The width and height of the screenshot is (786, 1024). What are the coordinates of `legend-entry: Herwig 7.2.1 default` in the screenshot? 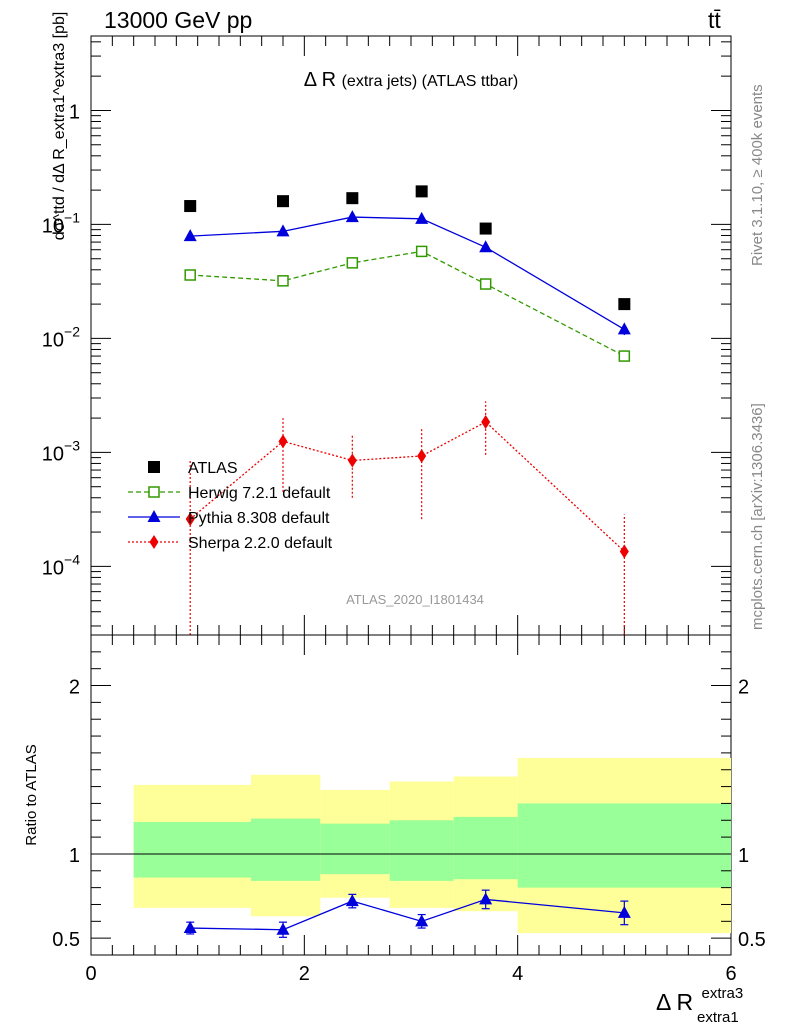 It's located at (229, 493).